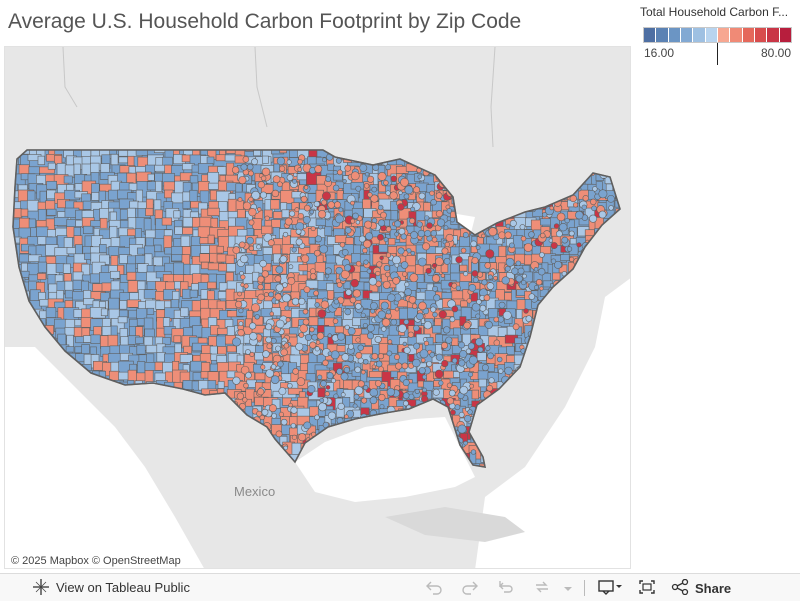 The width and height of the screenshot is (800, 601). I want to click on map-attribution: © 2025 Mapbox © OpenStreetMap, so click(96, 561).